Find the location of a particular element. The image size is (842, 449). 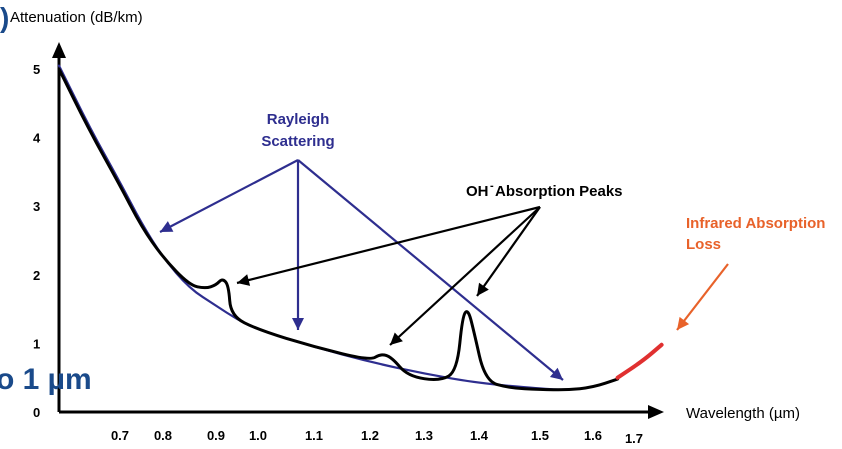

rayleigh-arrow-down is located at coordinates (298, 245).